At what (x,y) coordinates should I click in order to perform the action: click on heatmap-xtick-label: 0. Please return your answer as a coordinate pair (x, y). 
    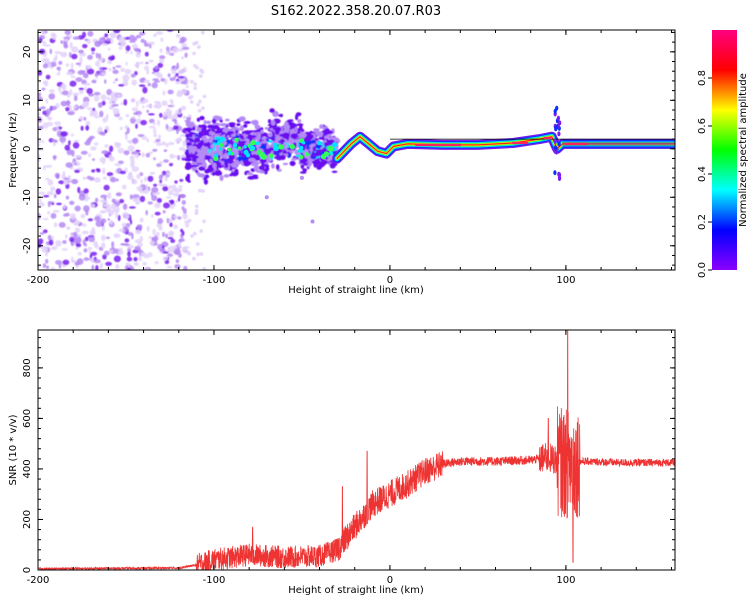
    Looking at the image, I should click on (390, 280).